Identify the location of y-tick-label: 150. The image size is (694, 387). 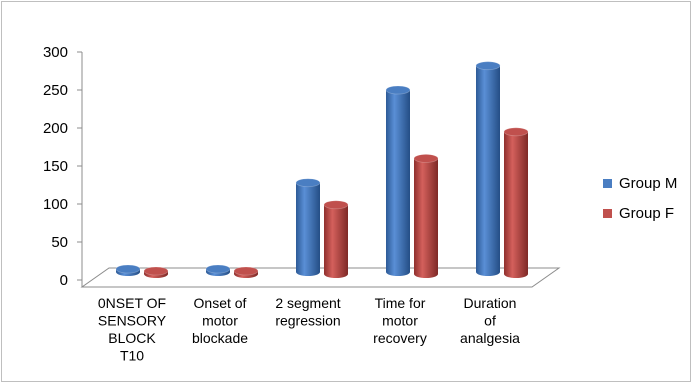
(55, 166).